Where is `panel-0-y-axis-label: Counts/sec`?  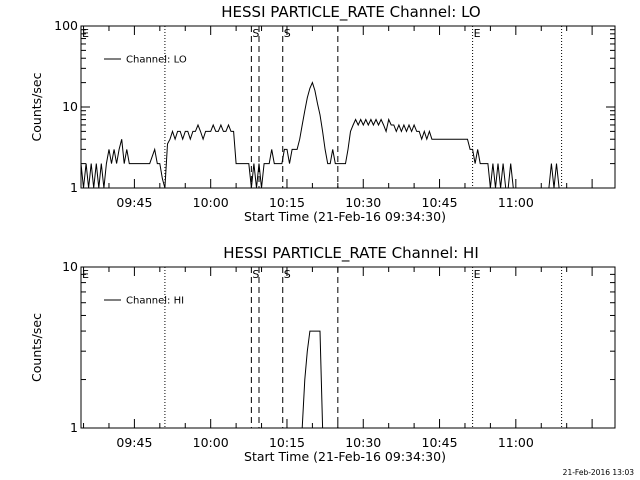
panel-0-y-axis-label: Counts/sec is located at coordinates (36, 106).